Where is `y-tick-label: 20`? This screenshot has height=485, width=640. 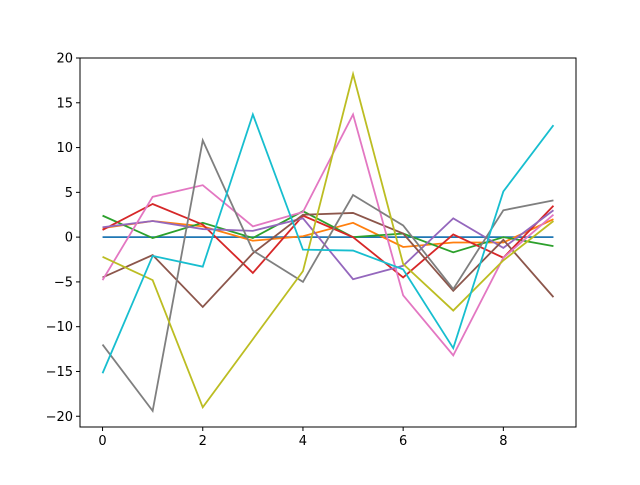
y-tick-label: 20 is located at coordinates (64, 59).